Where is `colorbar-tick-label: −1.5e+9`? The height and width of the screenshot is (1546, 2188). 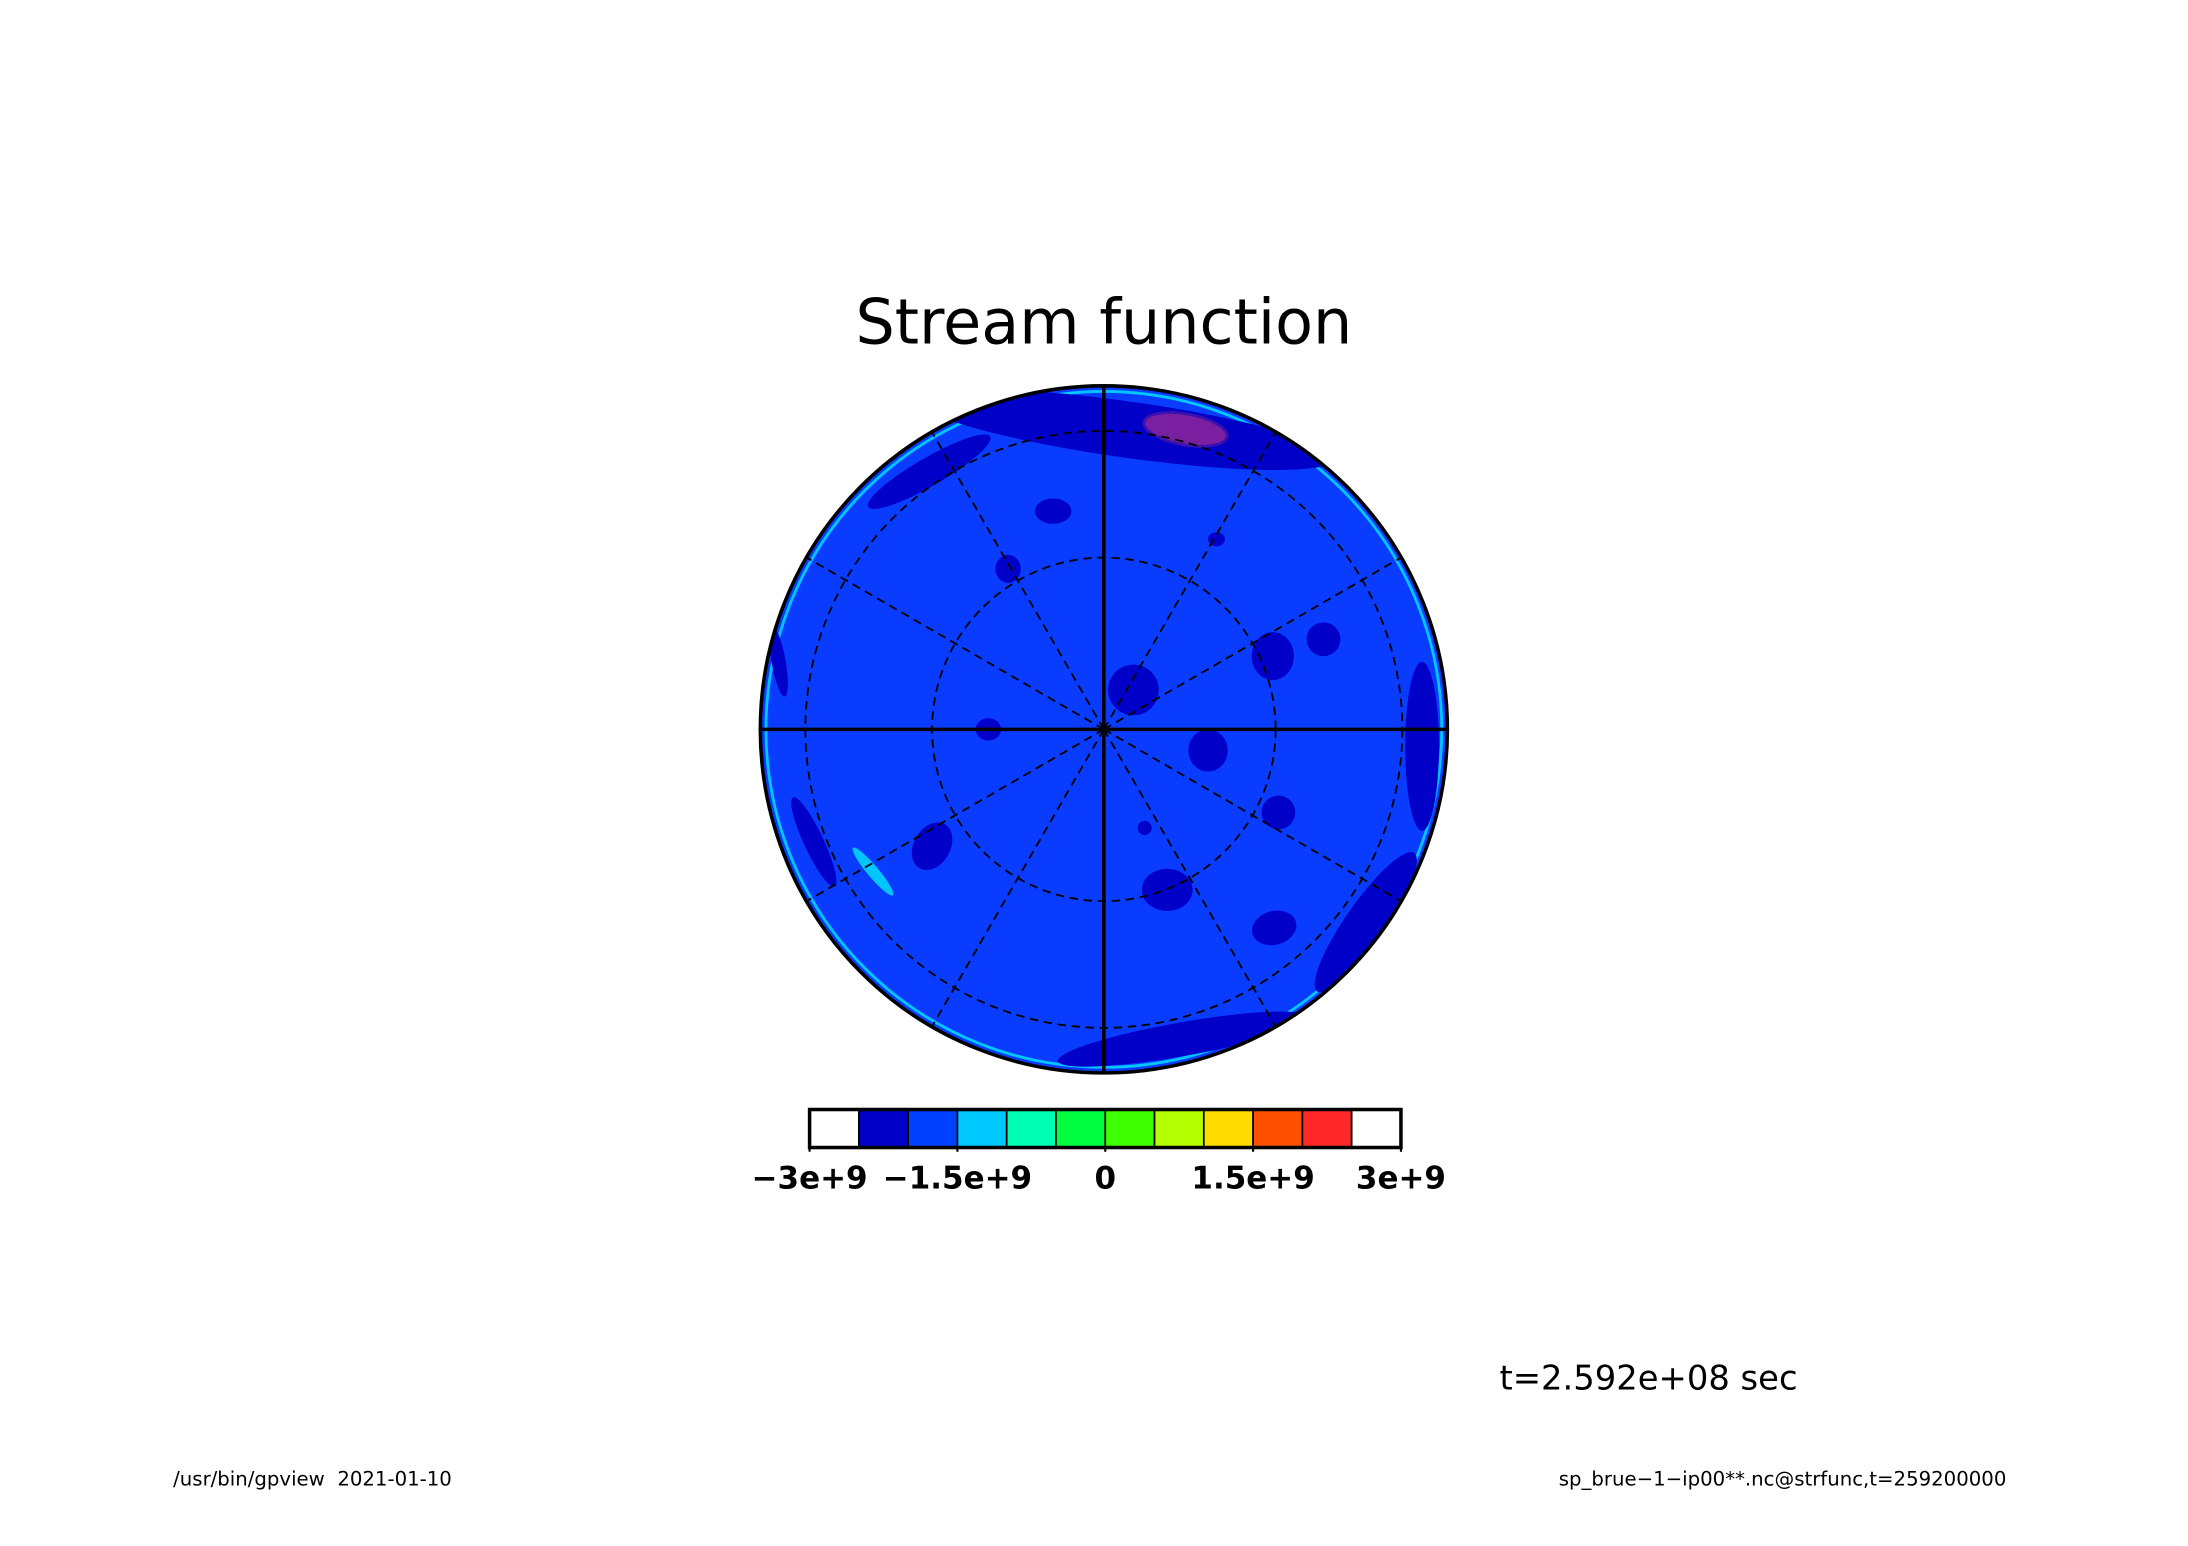 colorbar-tick-label: −1.5e+9 is located at coordinates (957, 1178).